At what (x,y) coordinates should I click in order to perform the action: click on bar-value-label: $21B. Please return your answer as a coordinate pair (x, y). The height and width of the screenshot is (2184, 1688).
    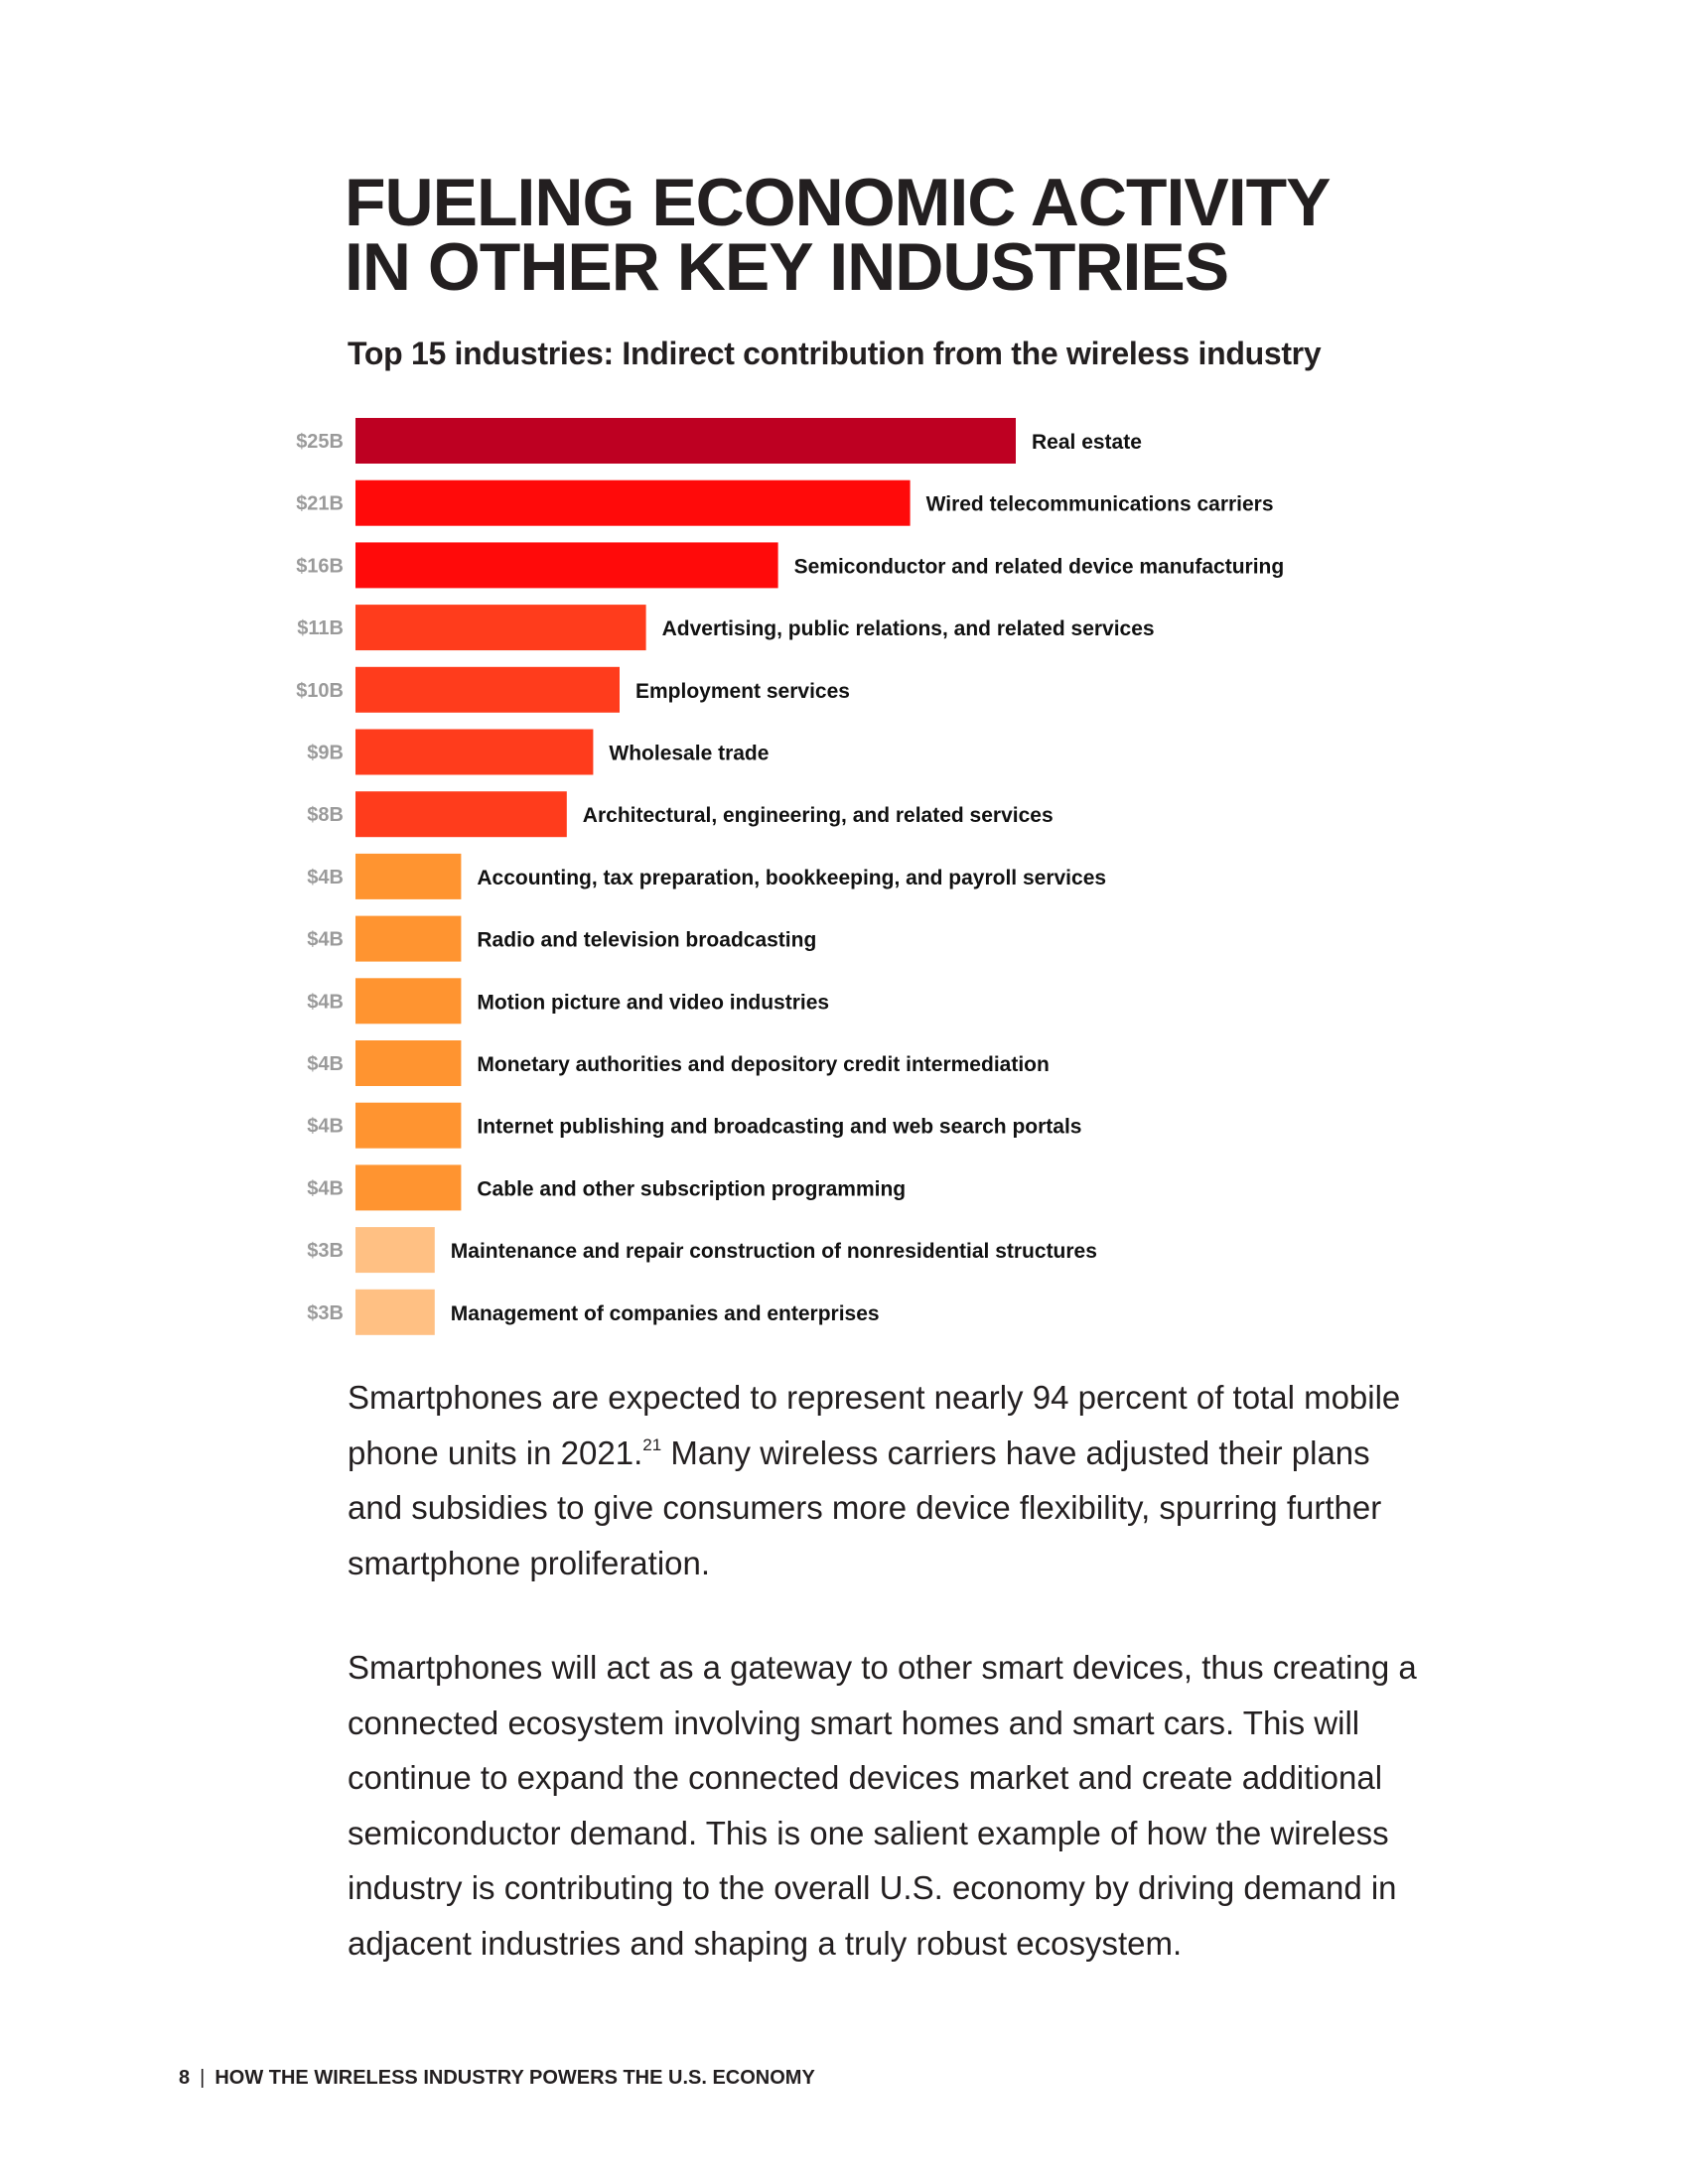
    Looking at the image, I should click on (320, 504).